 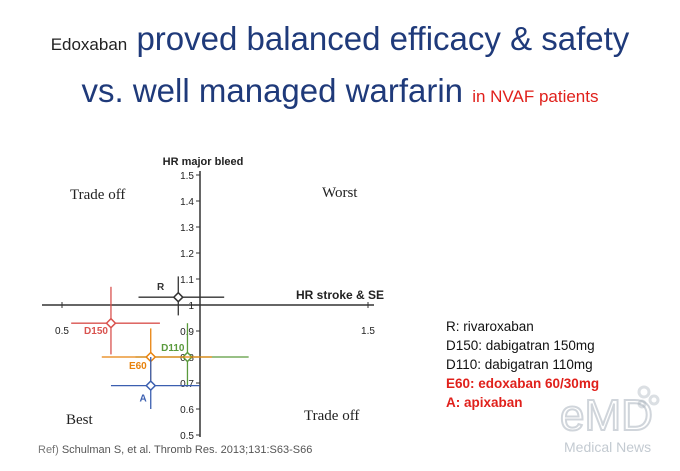 I want to click on y-tick-label-8: 1.3, so click(x=187, y=228).